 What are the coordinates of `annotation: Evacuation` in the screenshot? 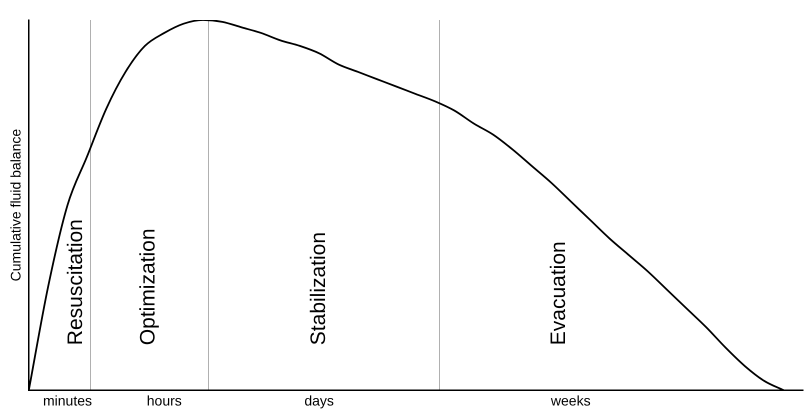 It's located at (558, 293).